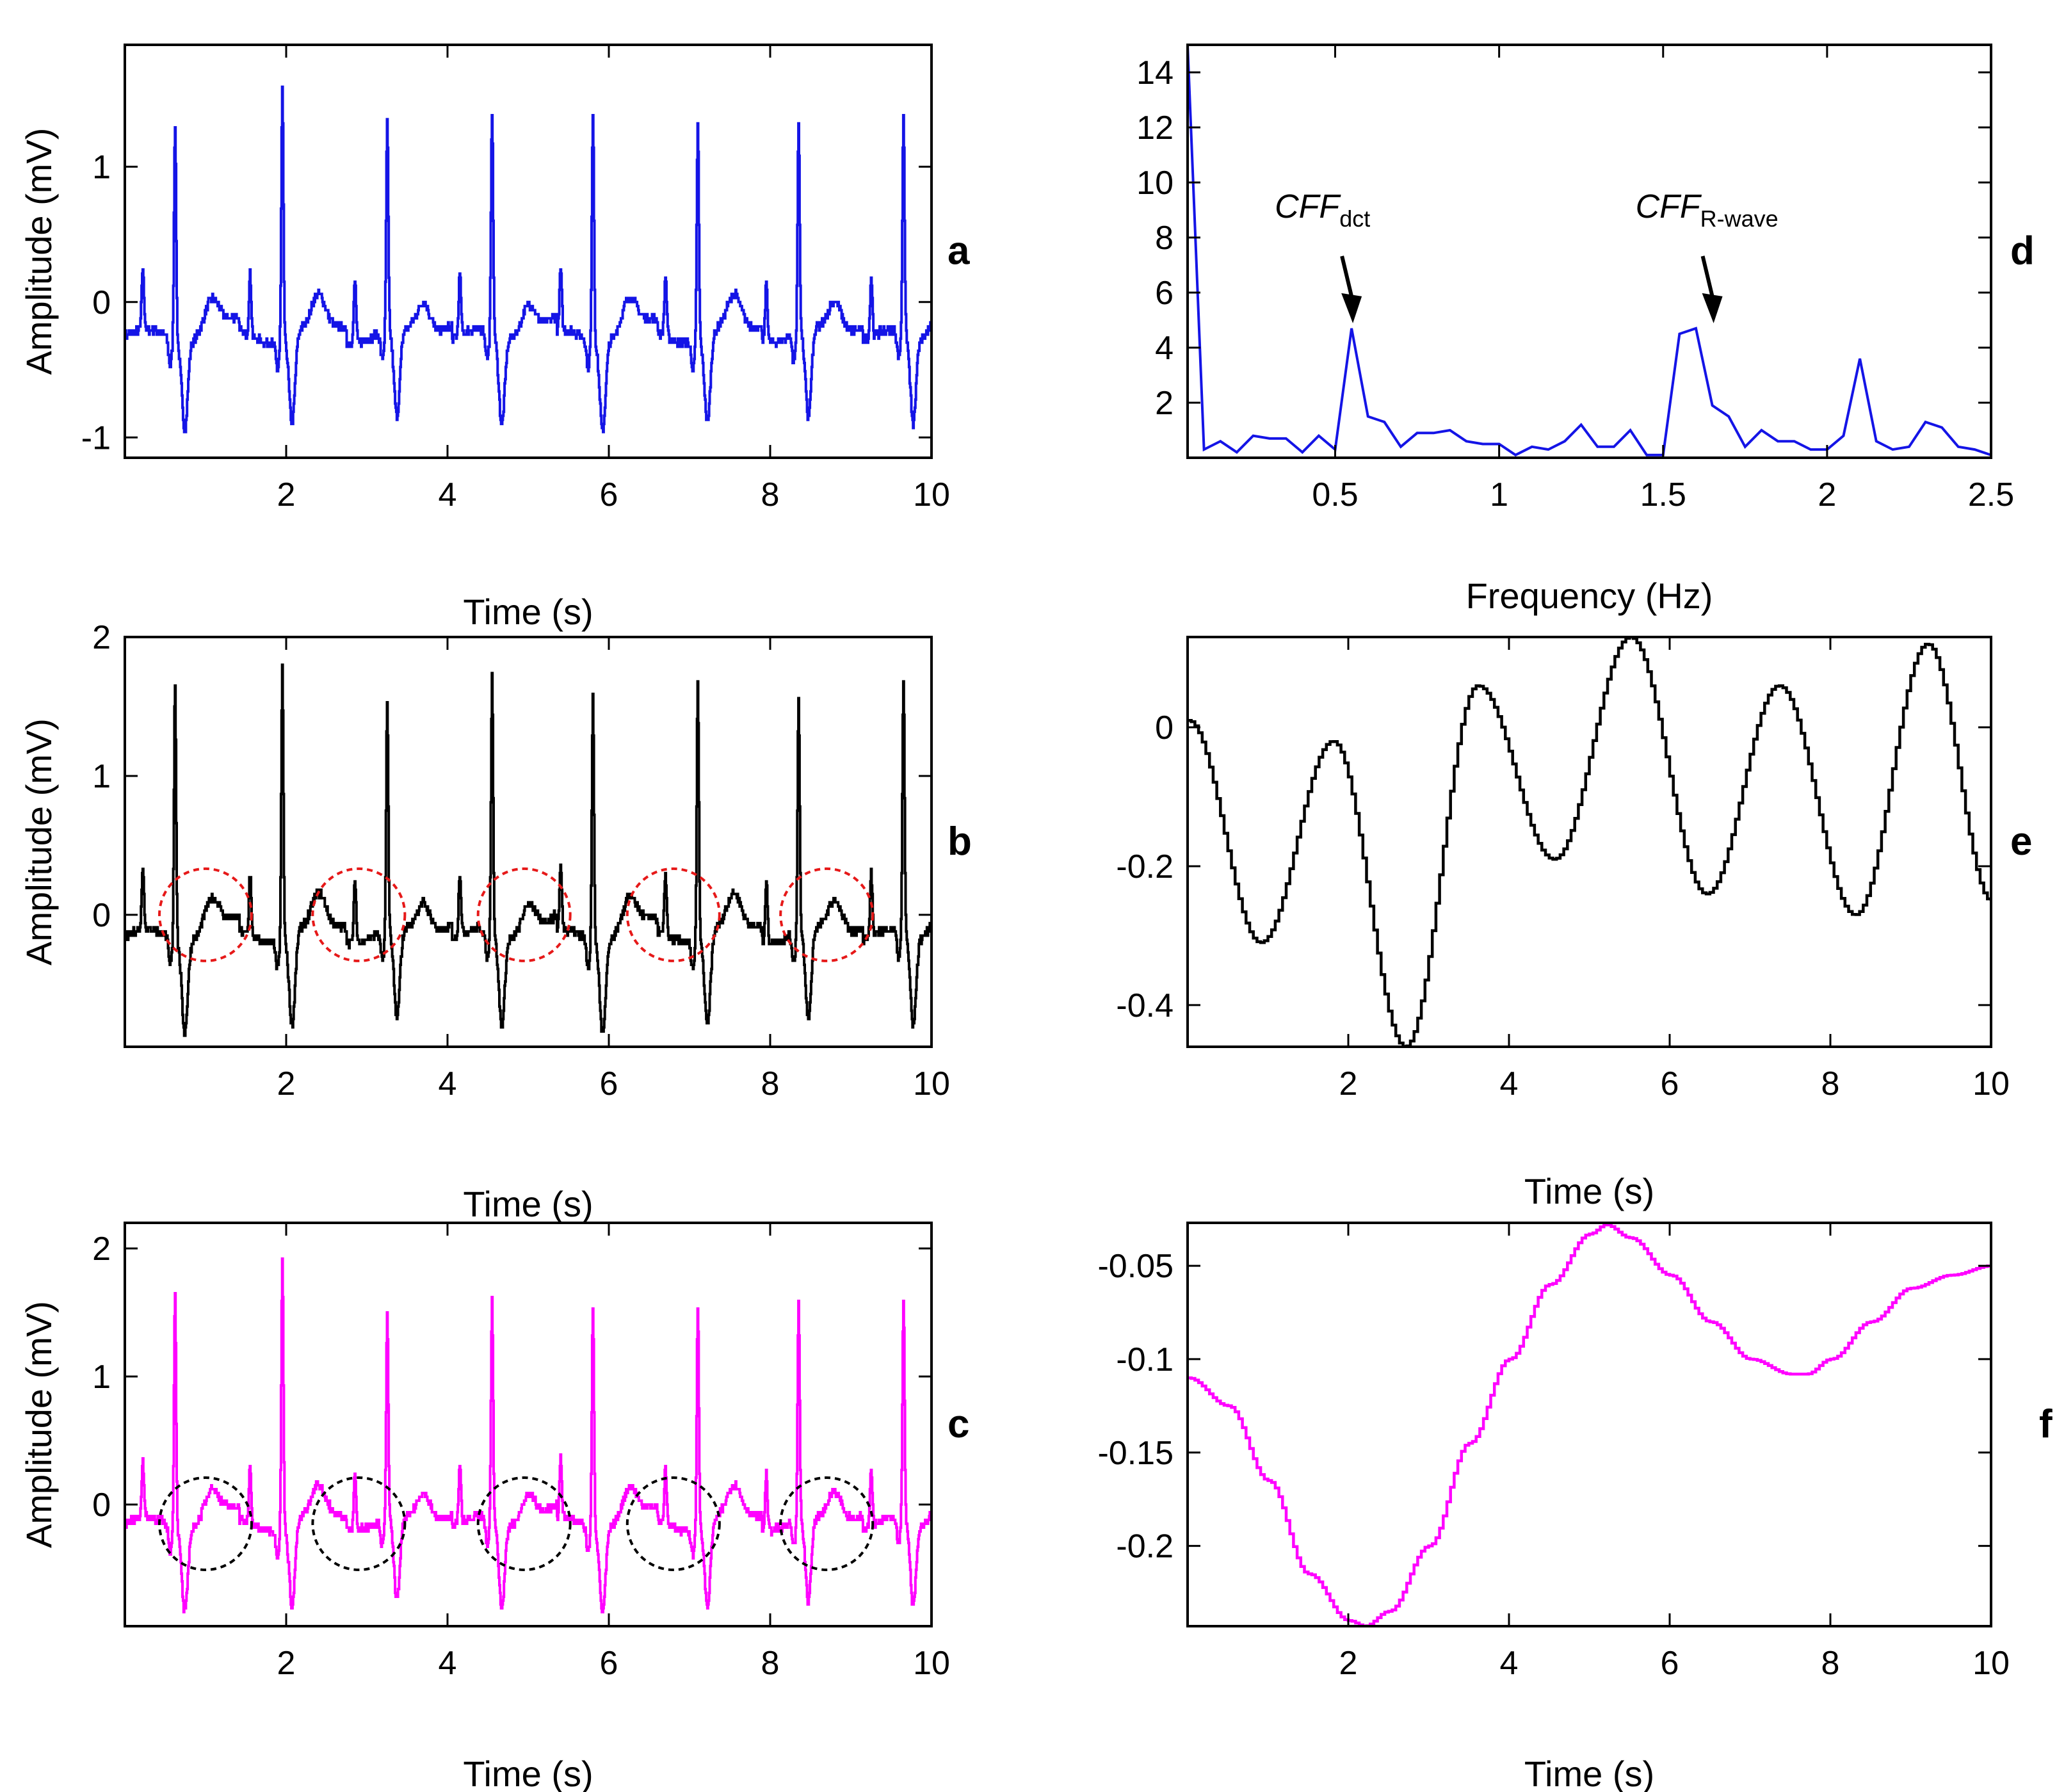 This screenshot has width=2057, height=1792. Describe the element at coordinates (286, 494) in the screenshot. I see `xtick-label-a-0: 2` at that location.